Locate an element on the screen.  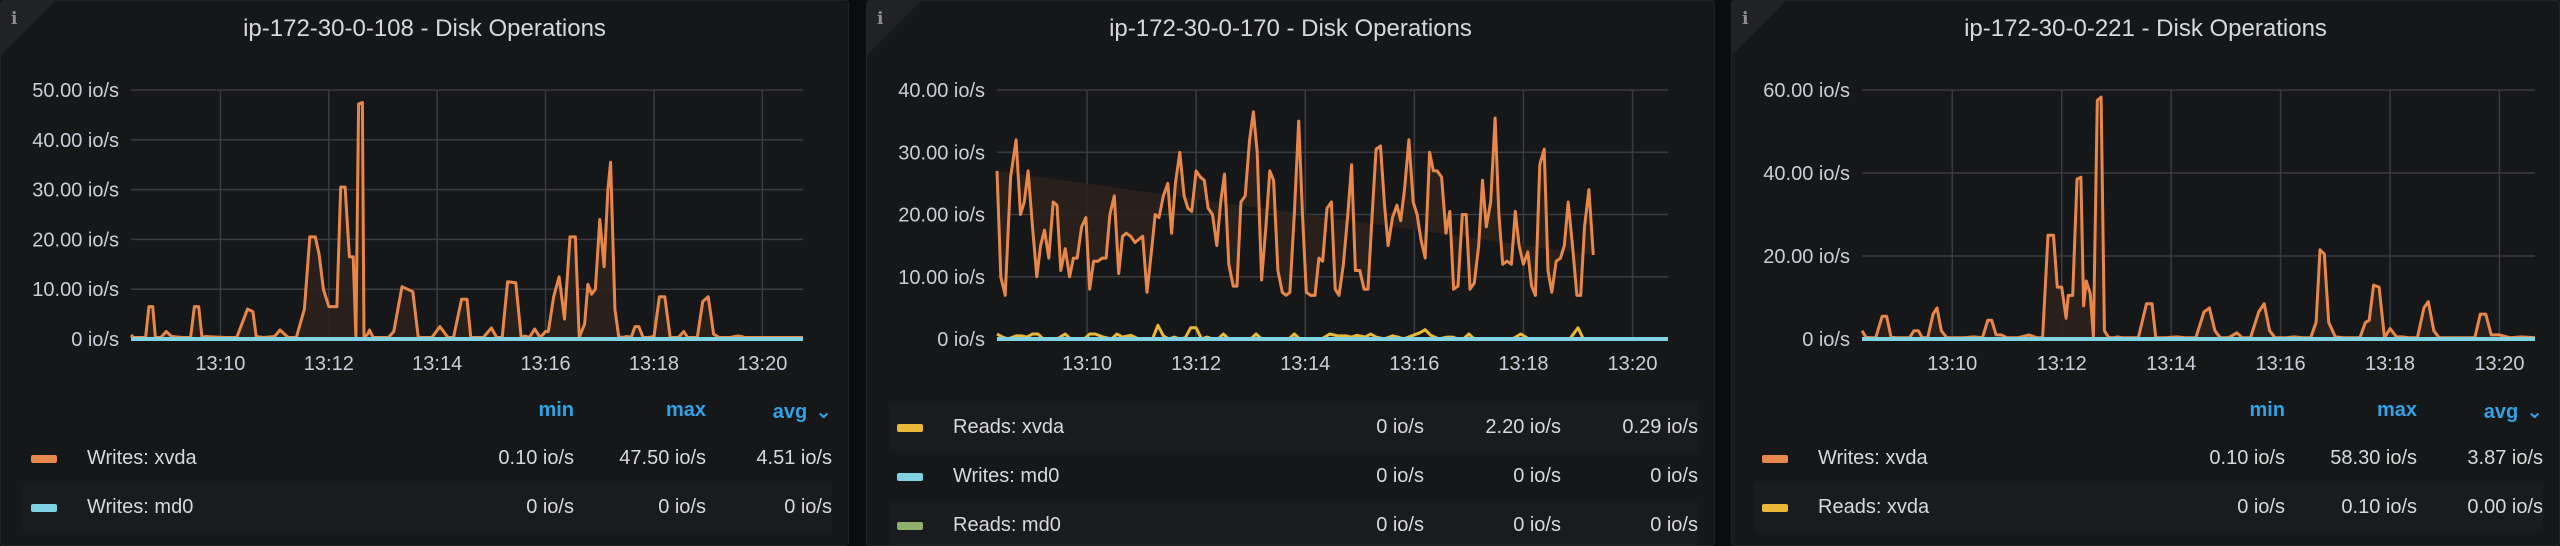
panel-title: ip-172-30-0-108 - Disk Operations is located at coordinates (424, 28).